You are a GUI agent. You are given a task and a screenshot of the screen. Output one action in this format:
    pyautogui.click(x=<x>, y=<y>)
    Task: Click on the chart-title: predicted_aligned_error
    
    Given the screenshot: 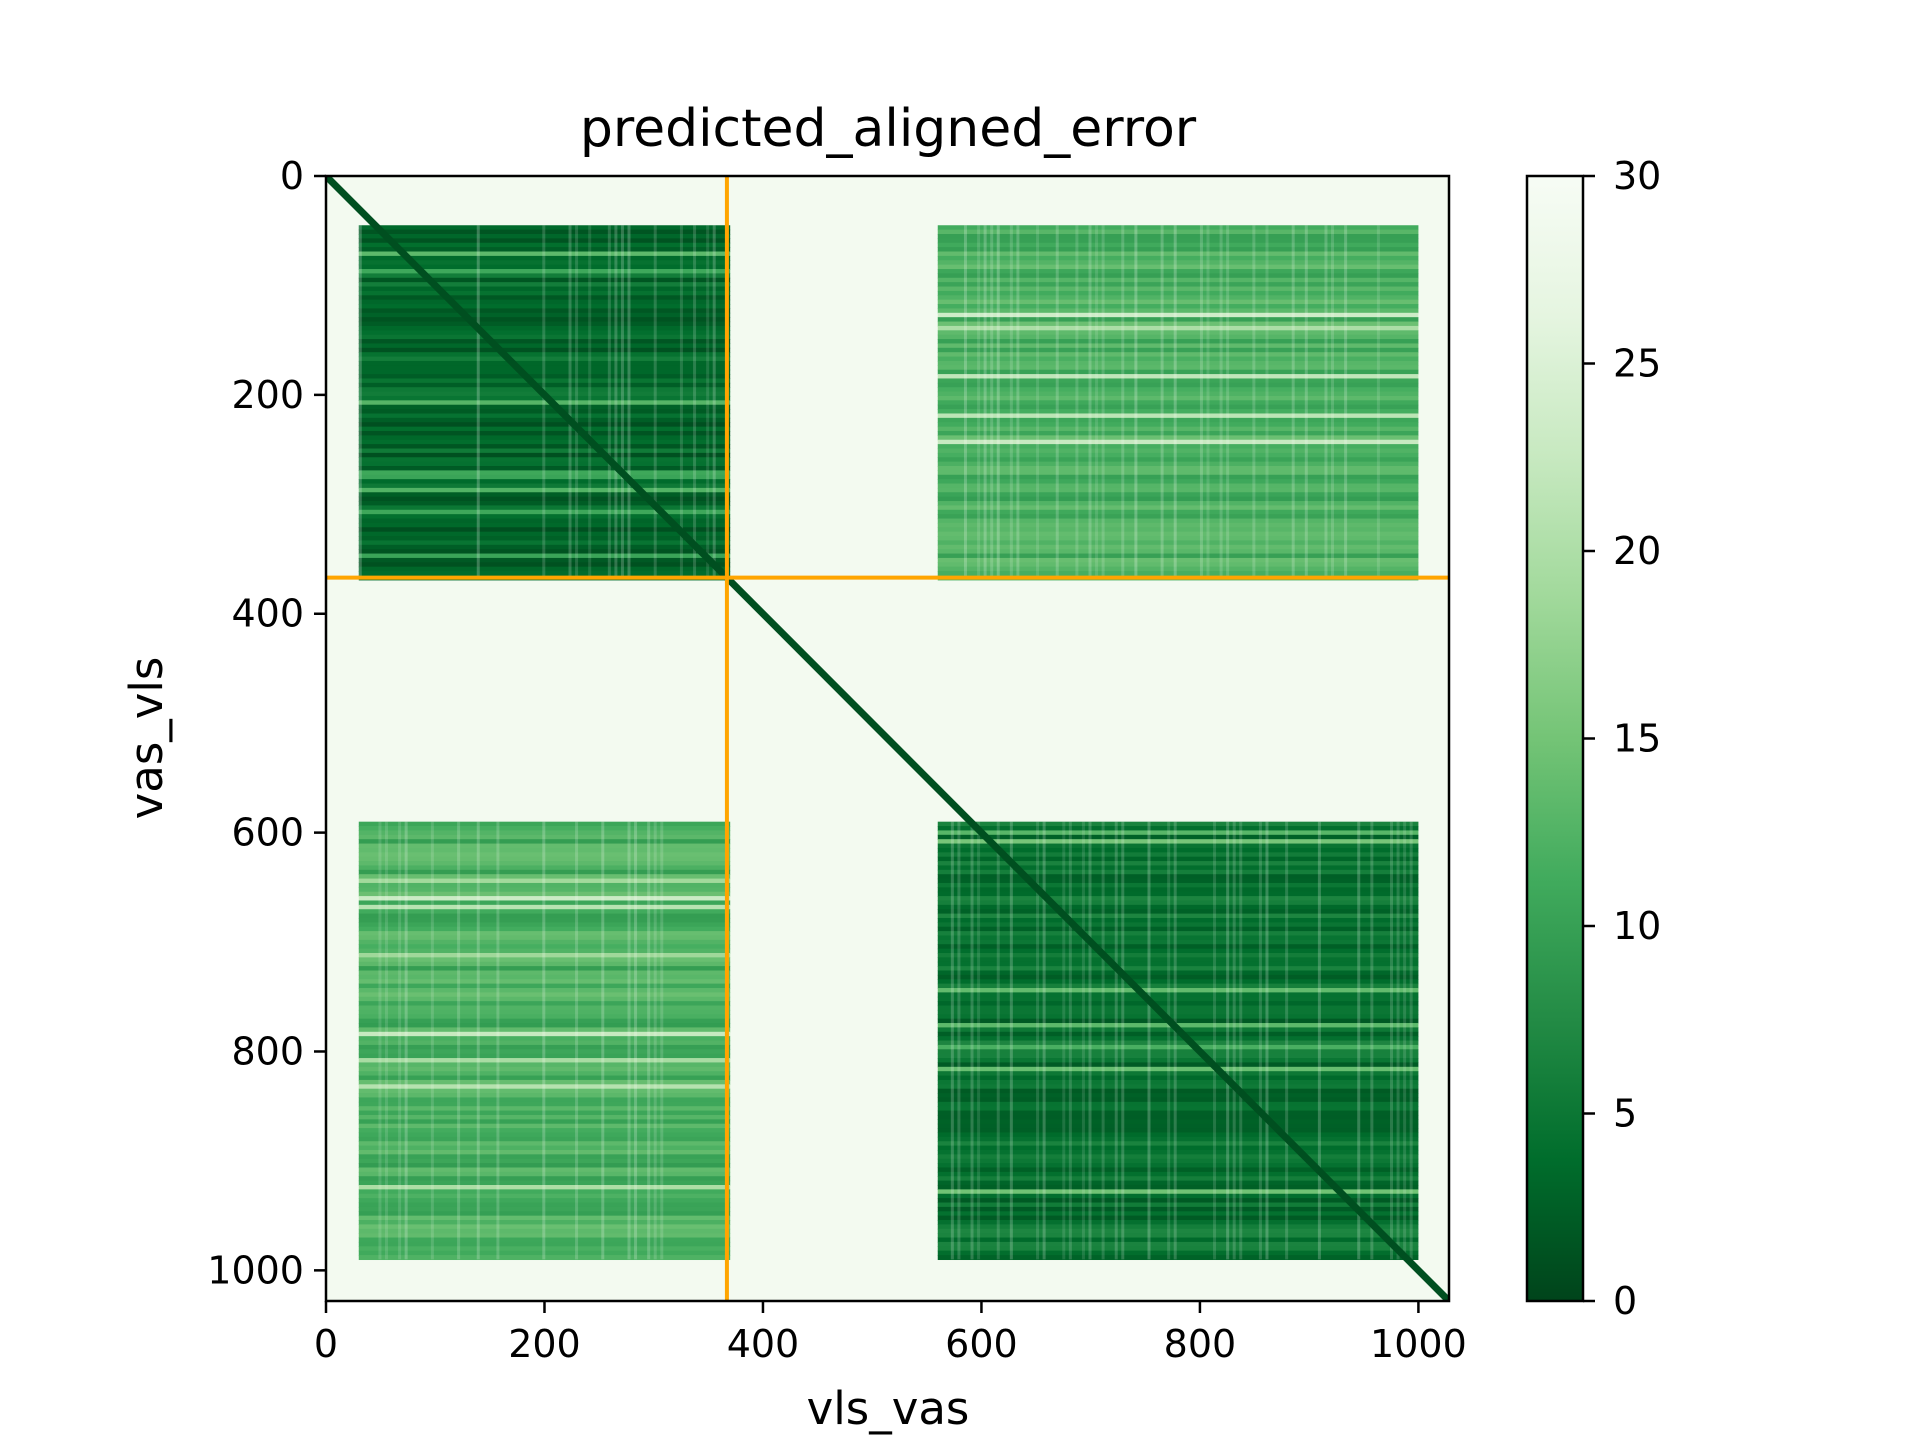 What is the action you would take?
    pyautogui.click(x=888, y=129)
    